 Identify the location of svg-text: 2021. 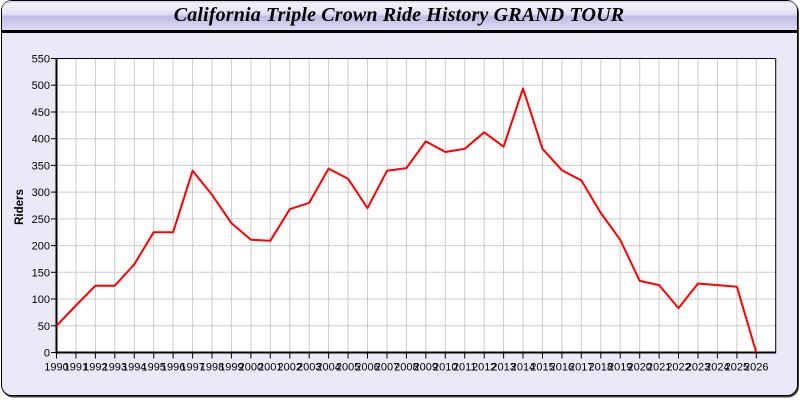
(659, 367).